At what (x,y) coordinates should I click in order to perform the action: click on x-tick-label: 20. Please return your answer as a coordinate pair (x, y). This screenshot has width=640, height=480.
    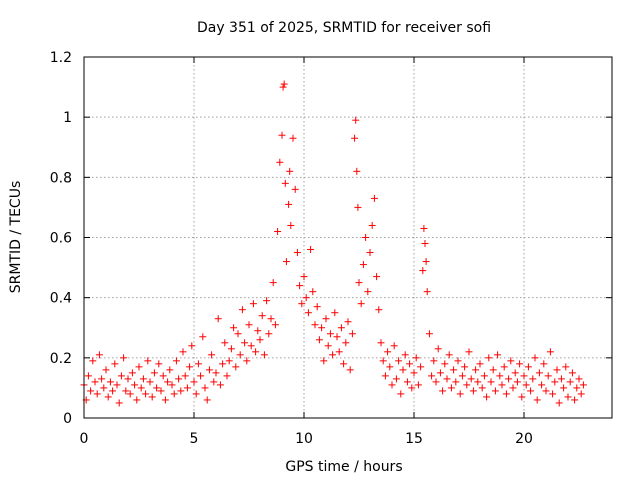
    Looking at the image, I should click on (524, 439).